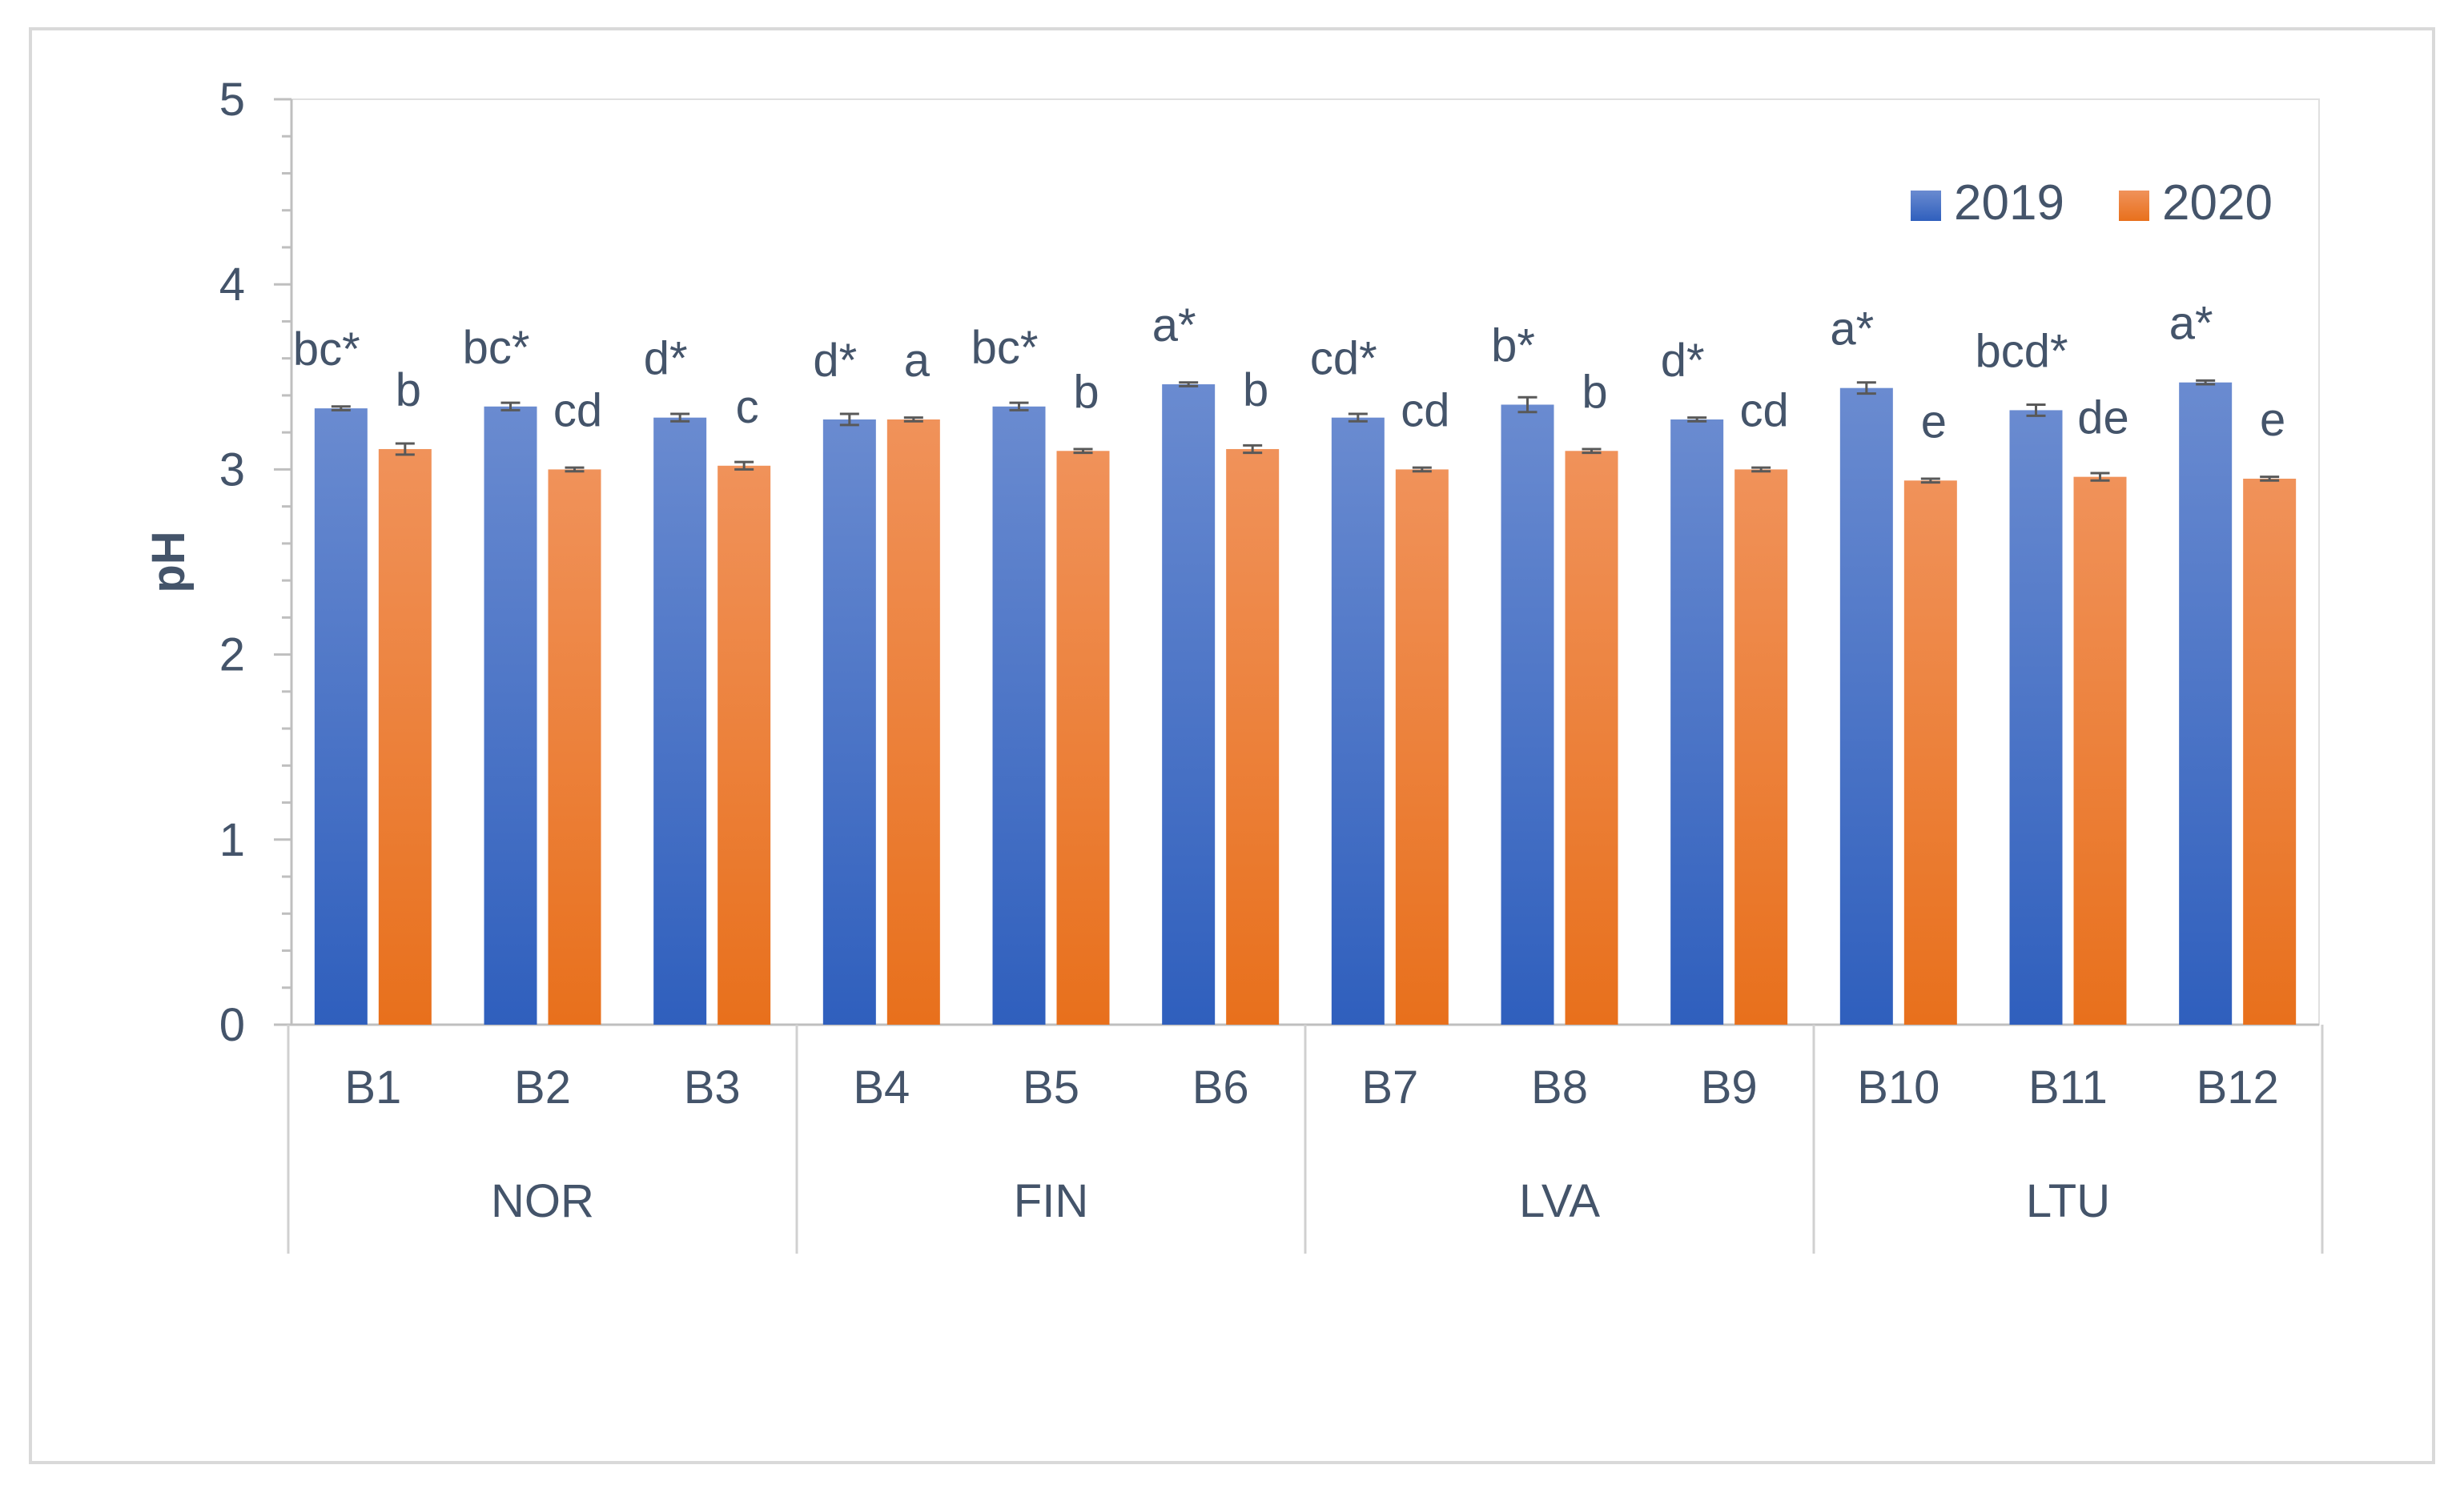 The image size is (2464, 1505). What do you see at coordinates (232, 655) in the screenshot?
I see `y-tick-label: 2` at bounding box center [232, 655].